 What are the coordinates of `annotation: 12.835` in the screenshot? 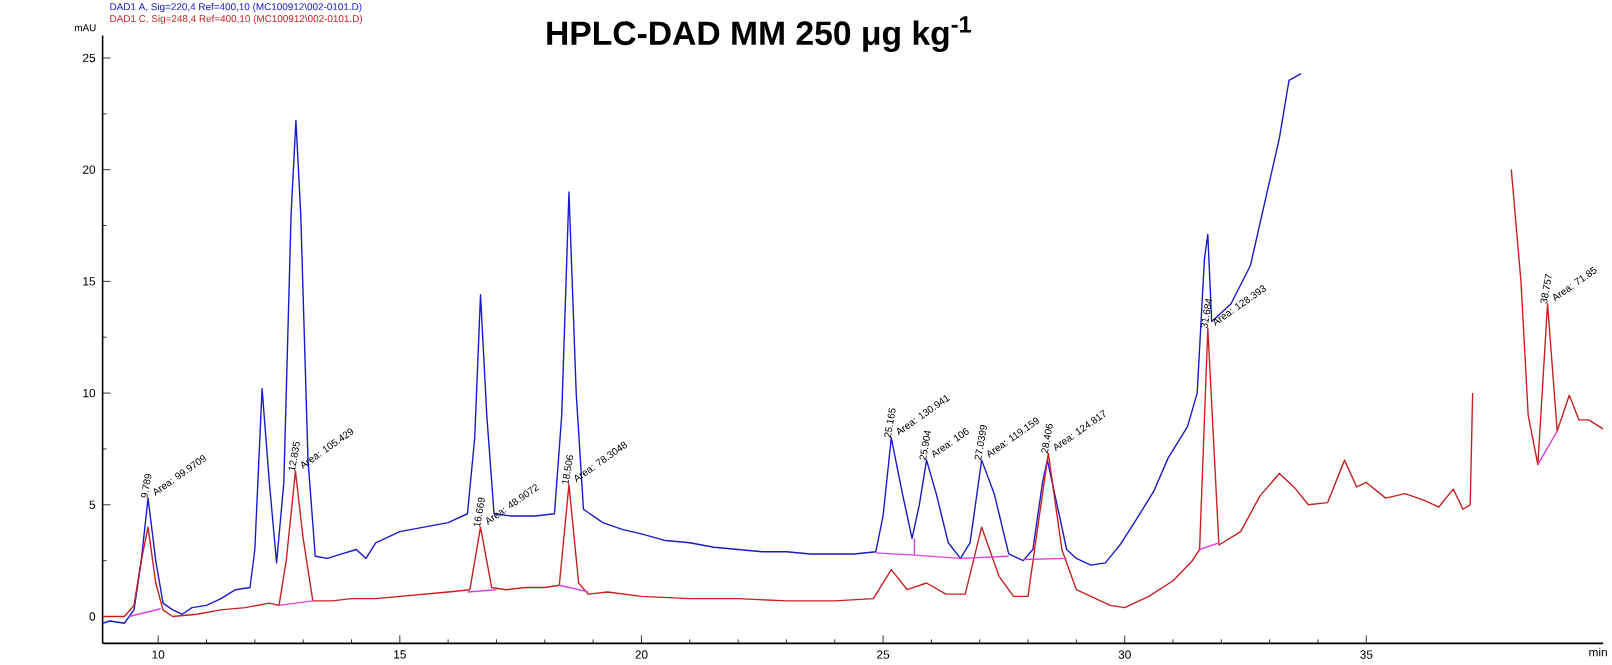 It's located at (294, 456).